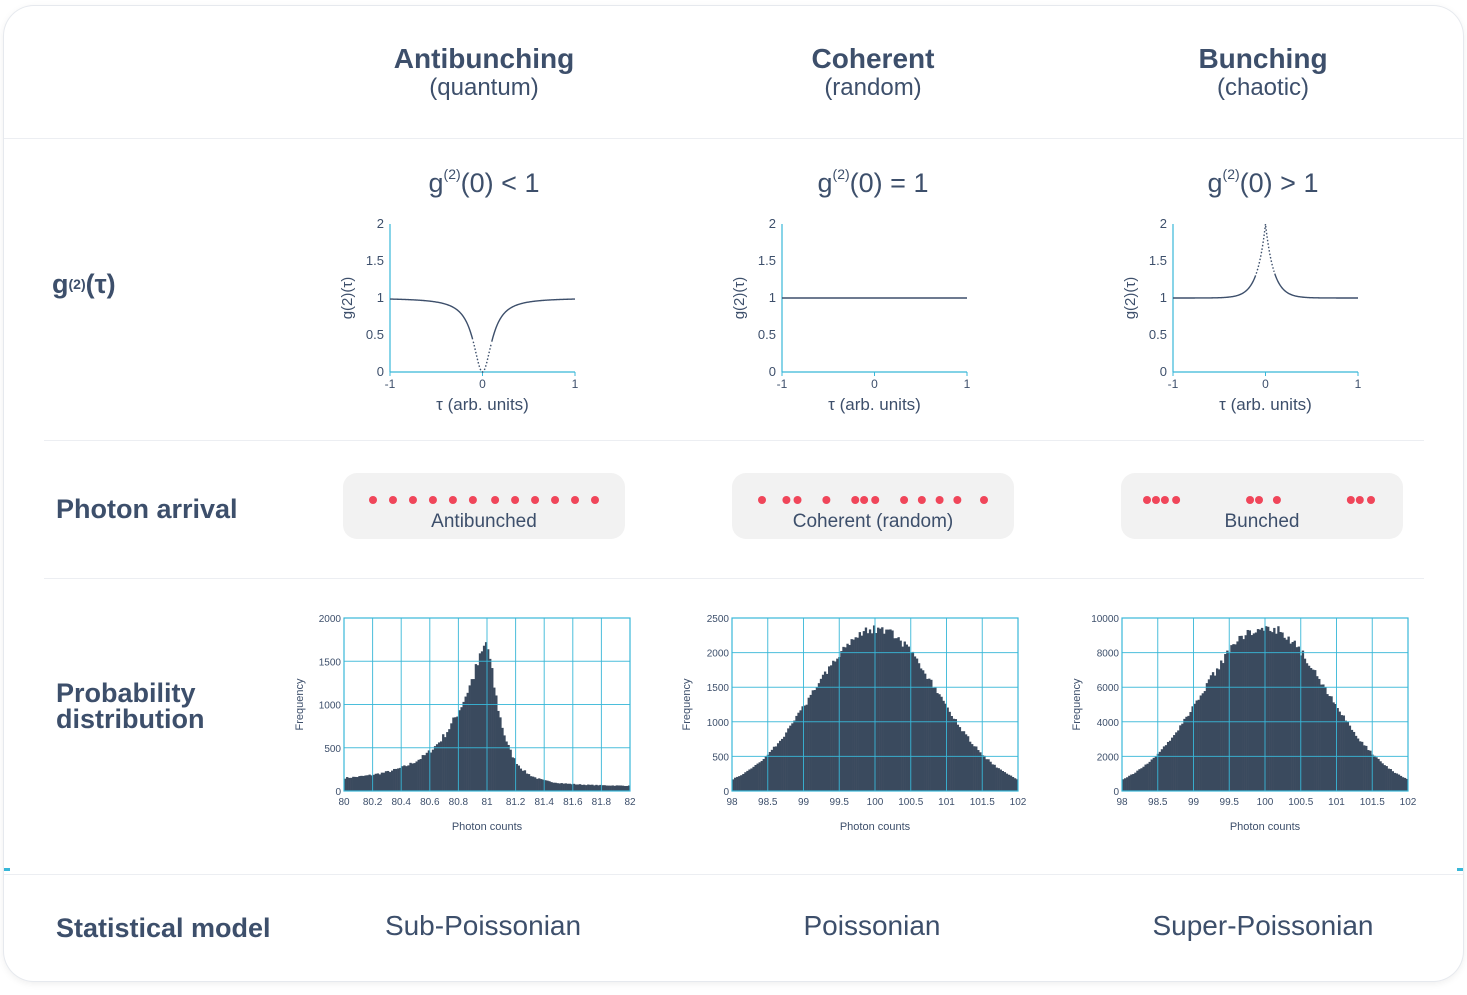 This screenshot has width=1467, height=995. I want to click on x-tick-label: 81, so click(487, 802).